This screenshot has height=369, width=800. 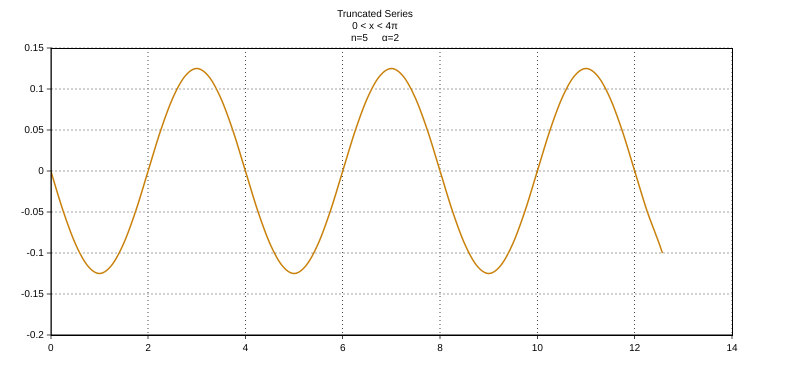 What do you see at coordinates (32, 212) in the screenshot?
I see `y-tick-label: -0.05` at bounding box center [32, 212].